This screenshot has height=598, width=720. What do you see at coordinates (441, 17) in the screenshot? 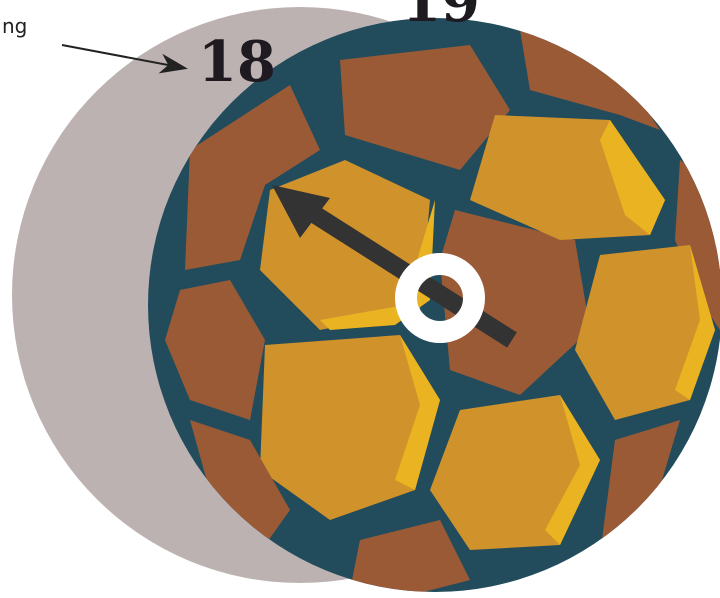
I see `number-top: 19` at bounding box center [441, 17].